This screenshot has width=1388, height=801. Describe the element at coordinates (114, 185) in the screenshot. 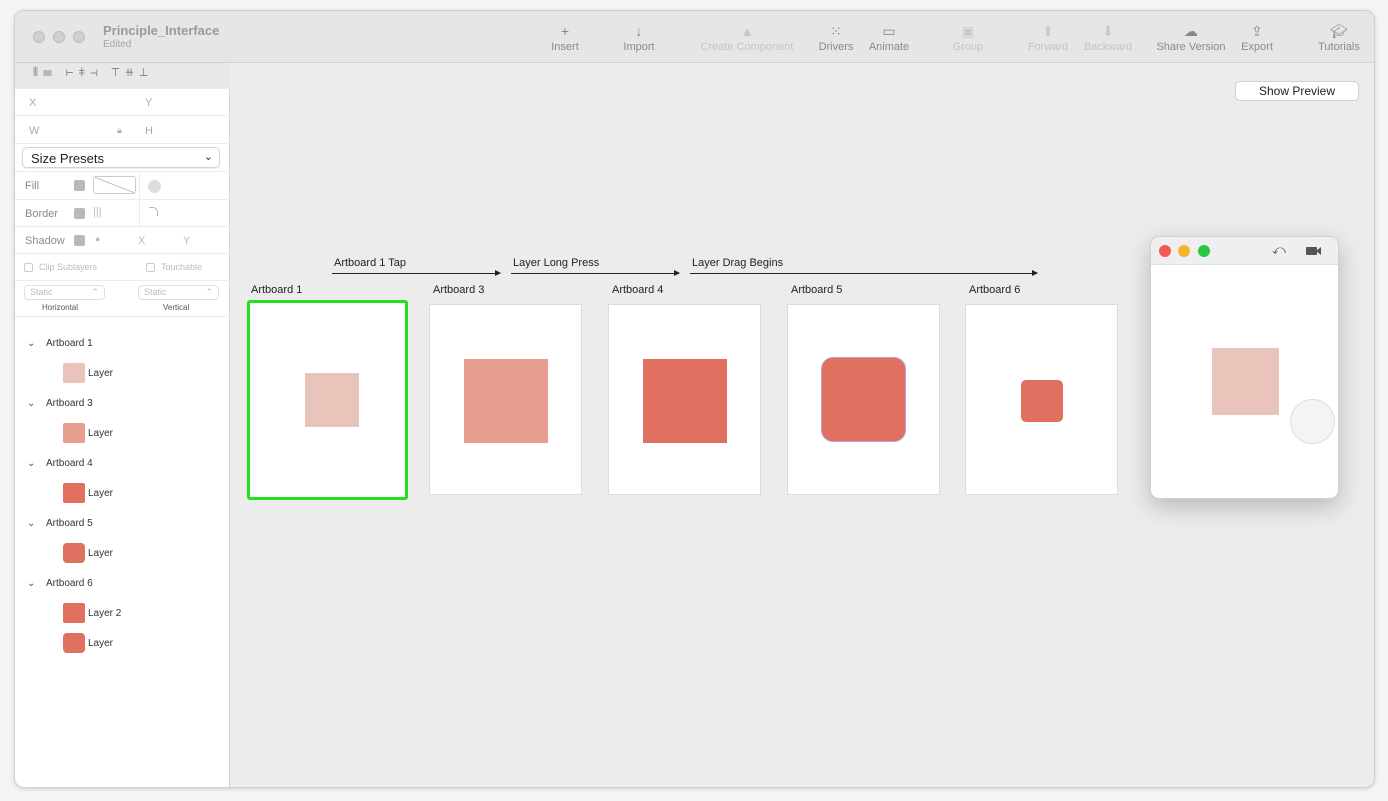

I see `fill-color-well` at that location.